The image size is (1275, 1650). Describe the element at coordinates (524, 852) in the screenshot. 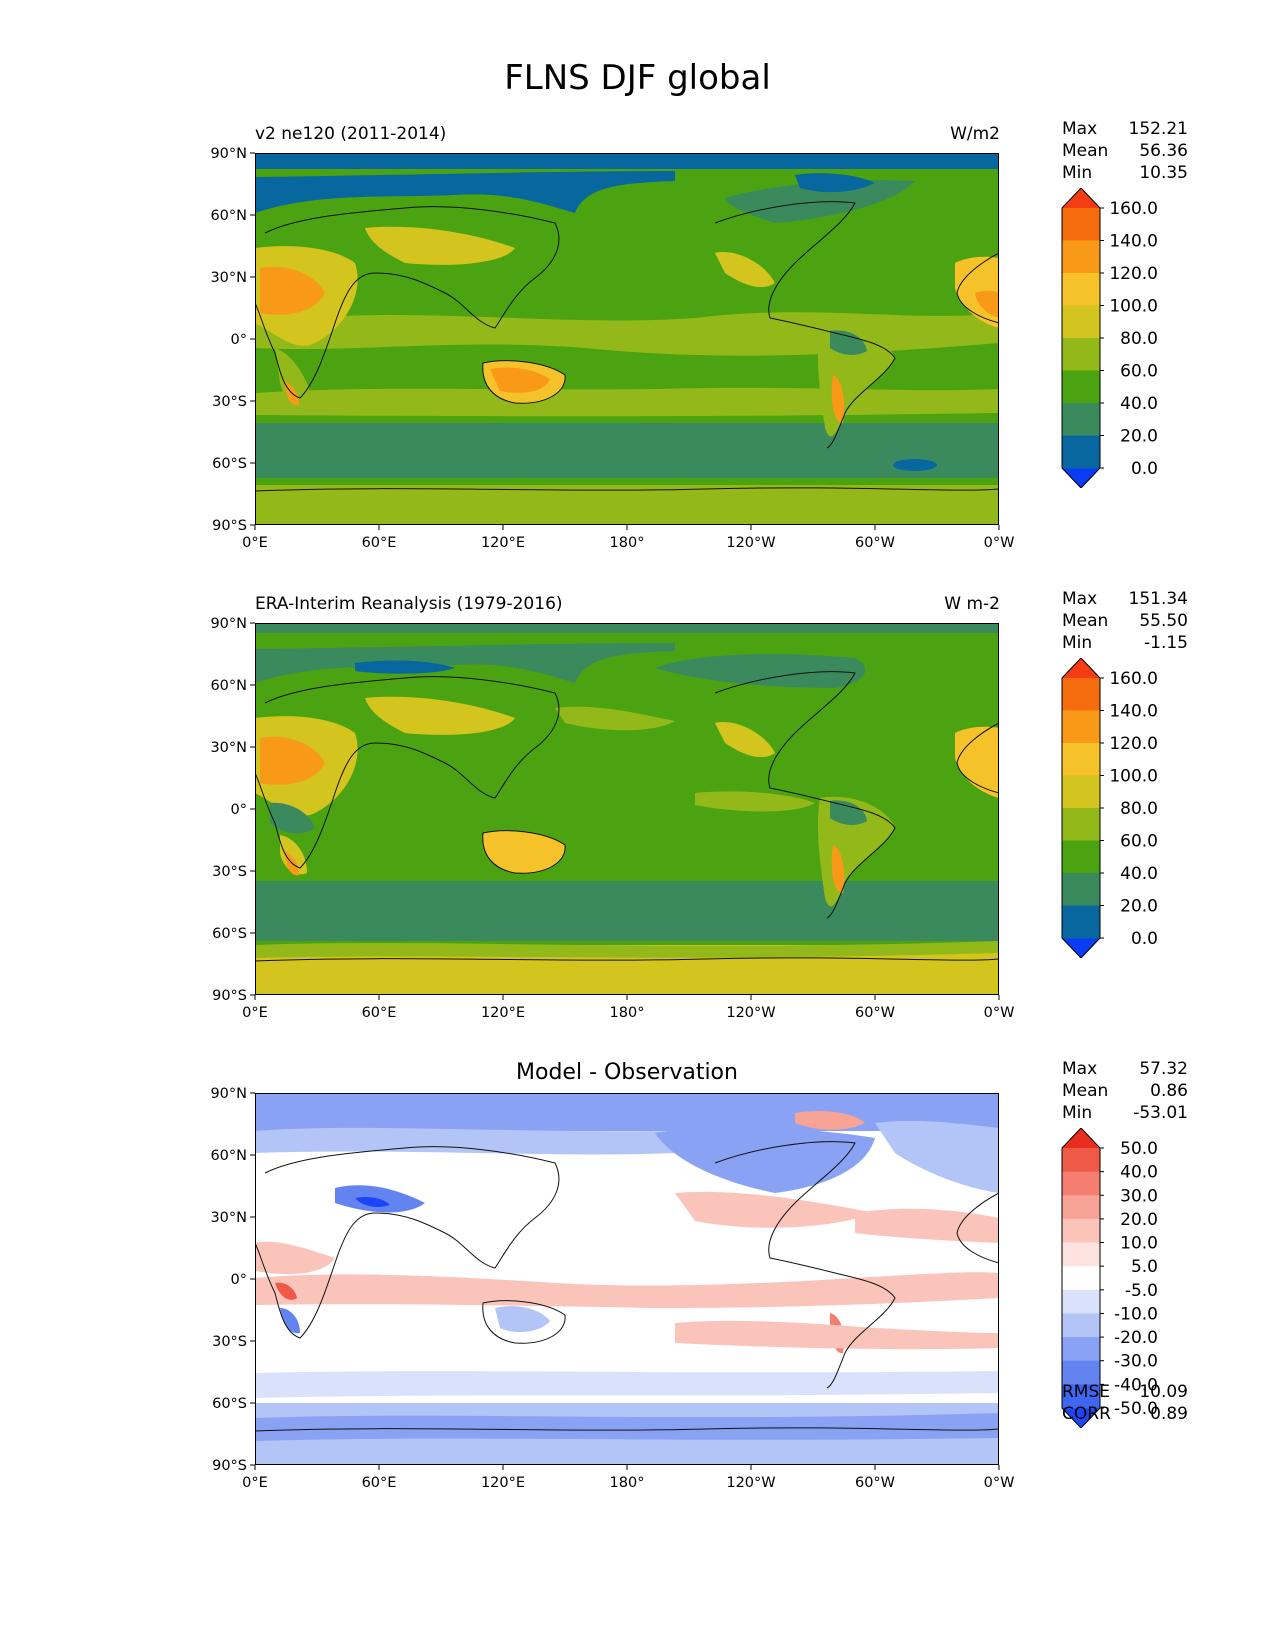

I see `australia` at that location.